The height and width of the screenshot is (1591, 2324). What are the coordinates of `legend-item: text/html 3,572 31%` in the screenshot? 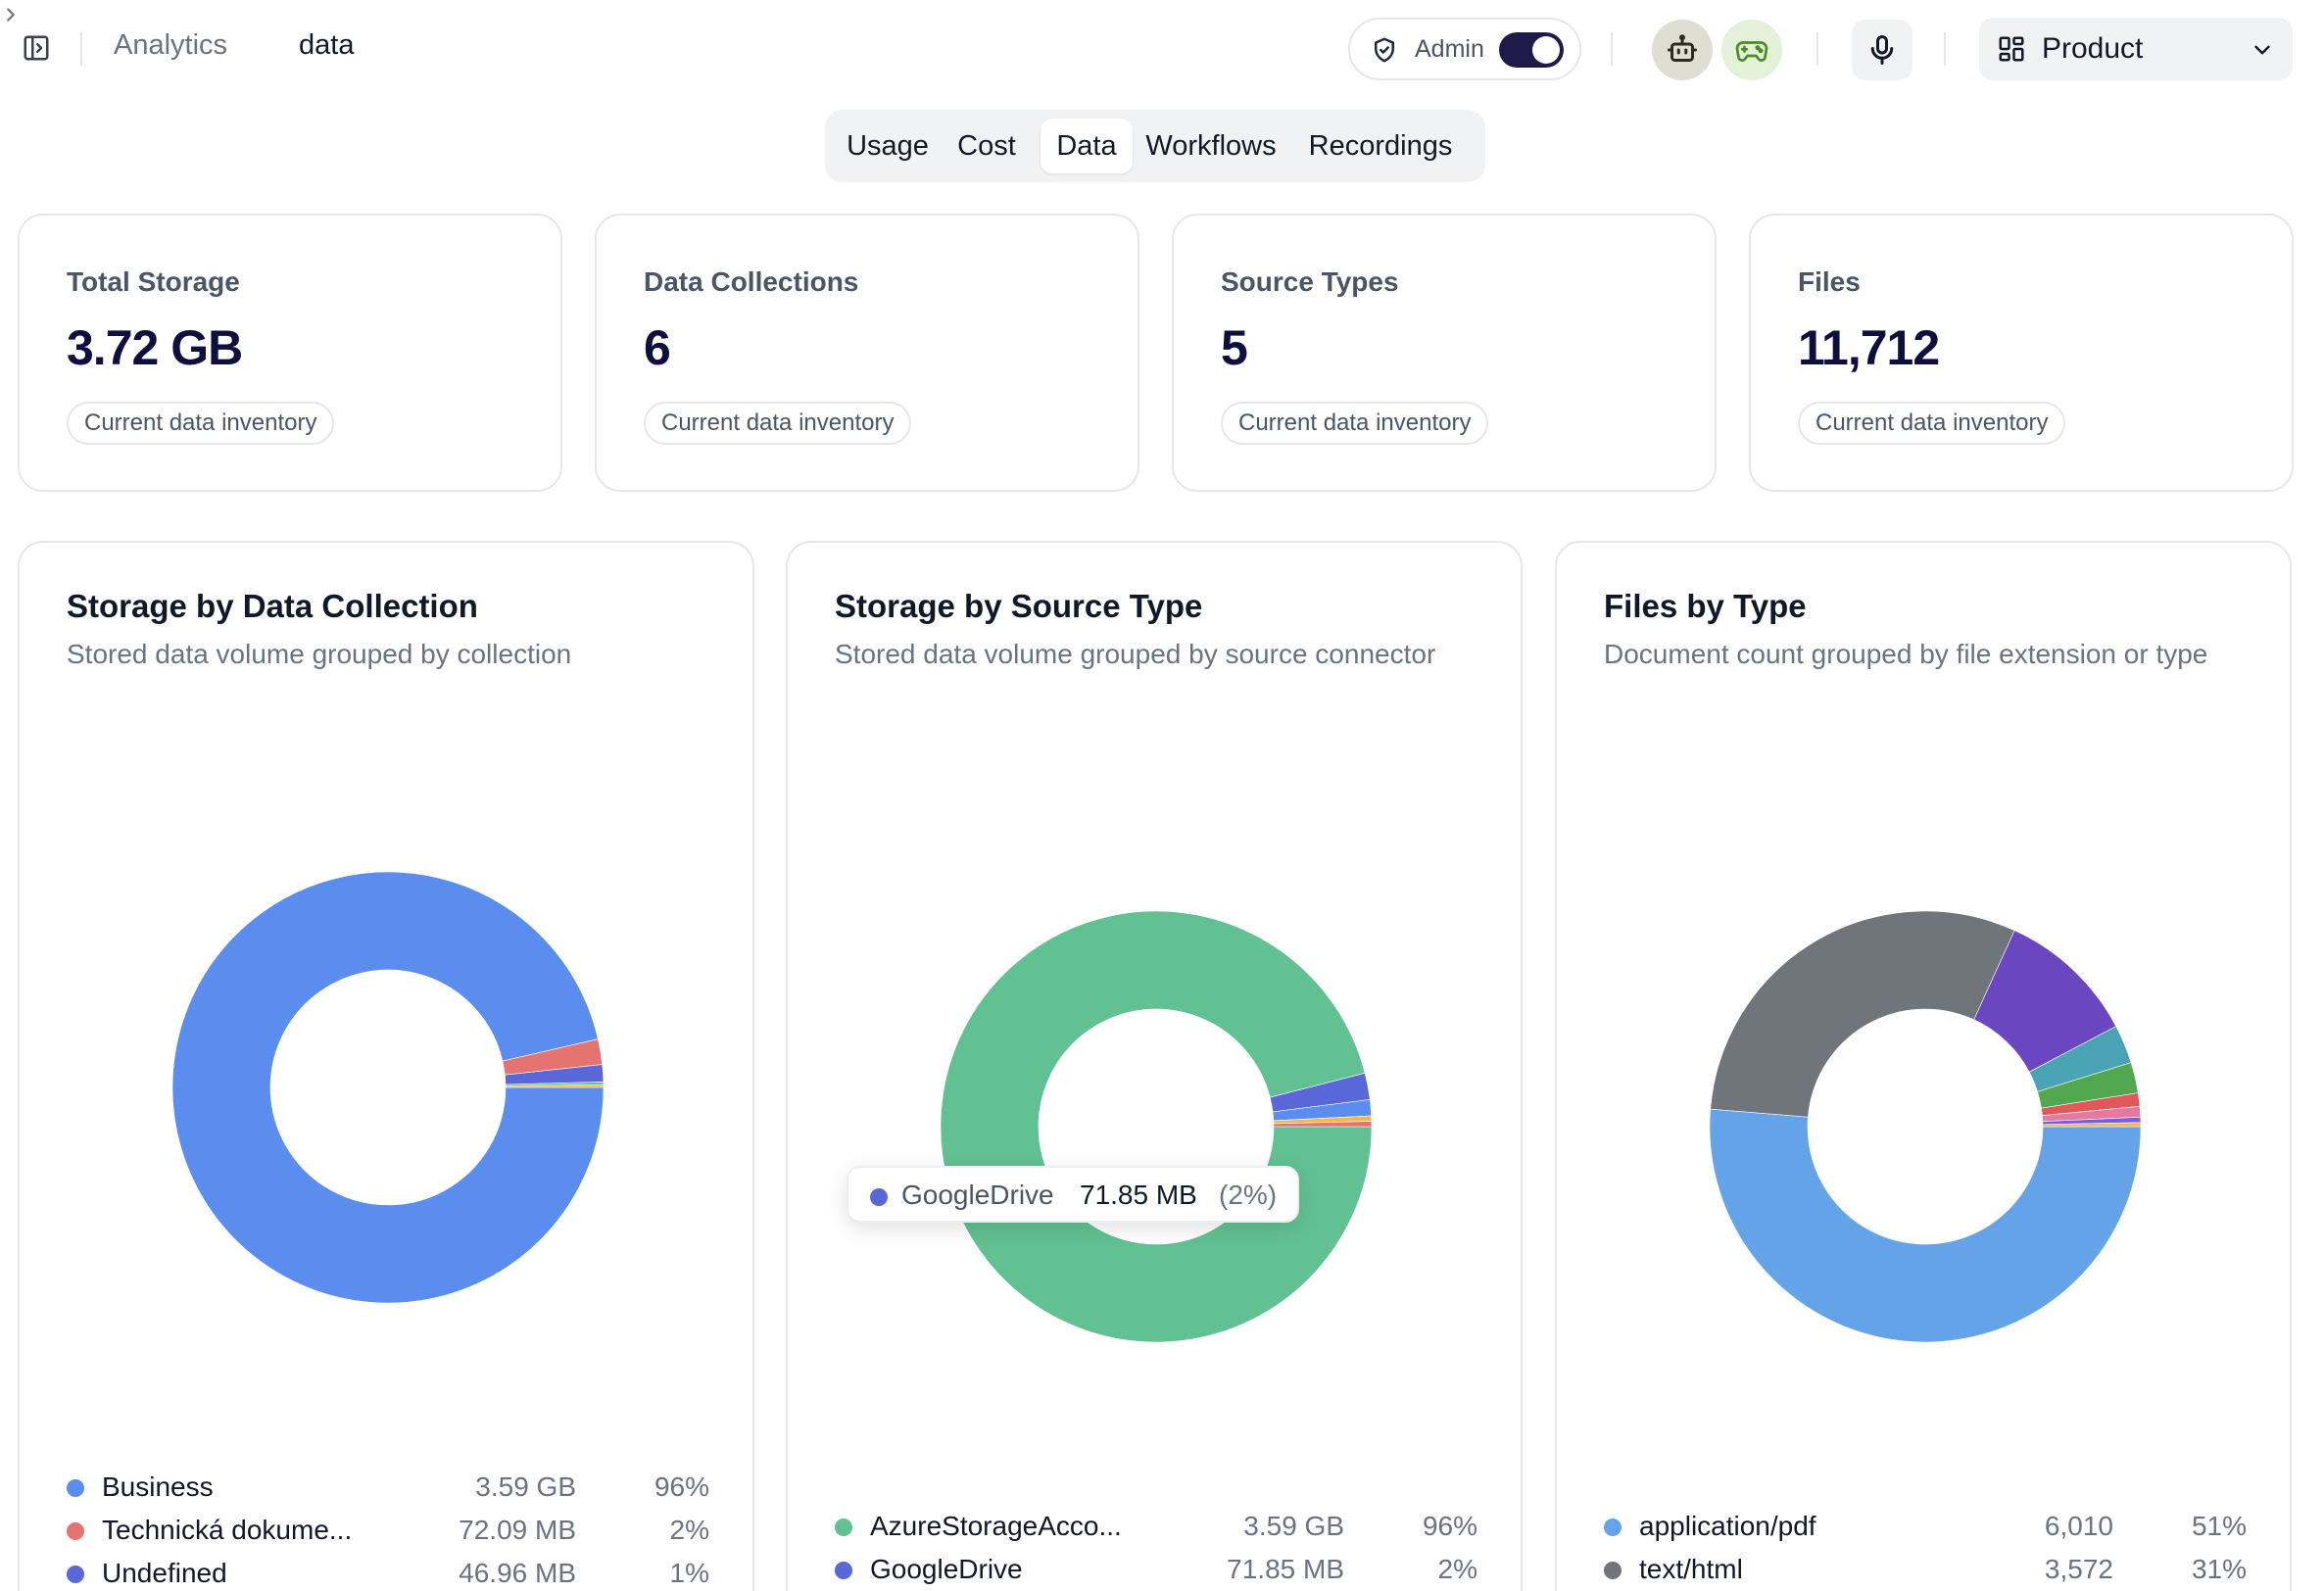 It's located at (1925, 1570).